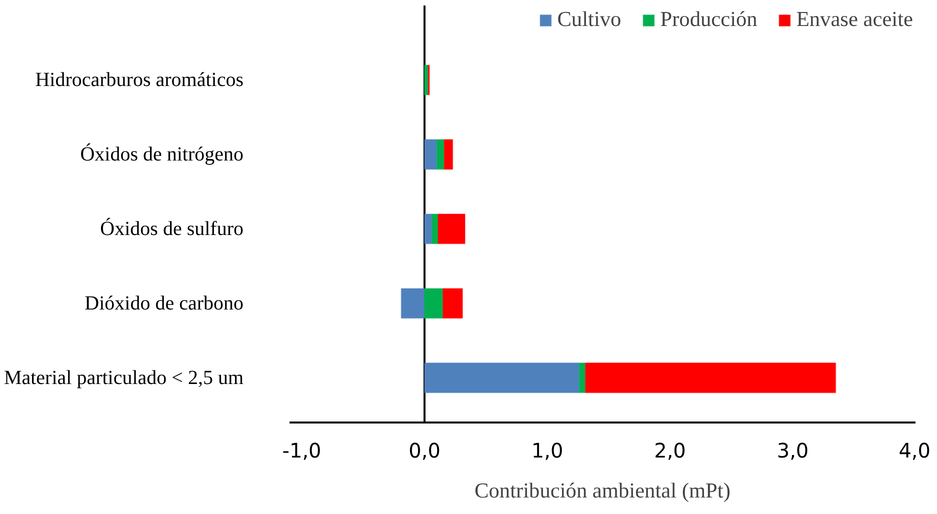 This screenshot has height=514, width=937. I want to click on y-tick-label: Hidrocarburos aromáticos, so click(139, 79).